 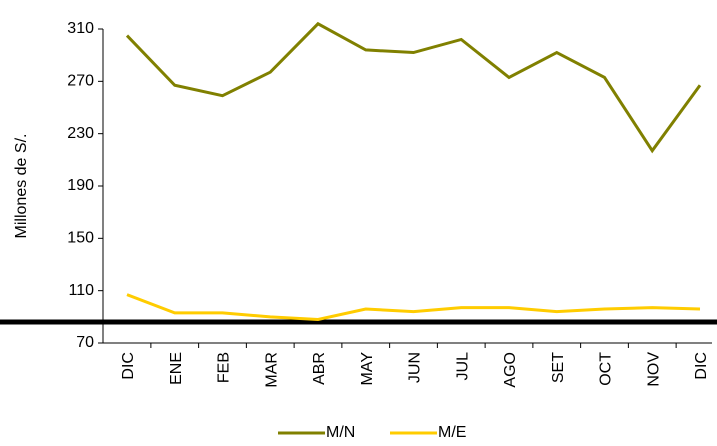 What do you see at coordinates (80, 185) in the screenshot?
I see `y-tick-label: 190` at bounding box center [80, 185].